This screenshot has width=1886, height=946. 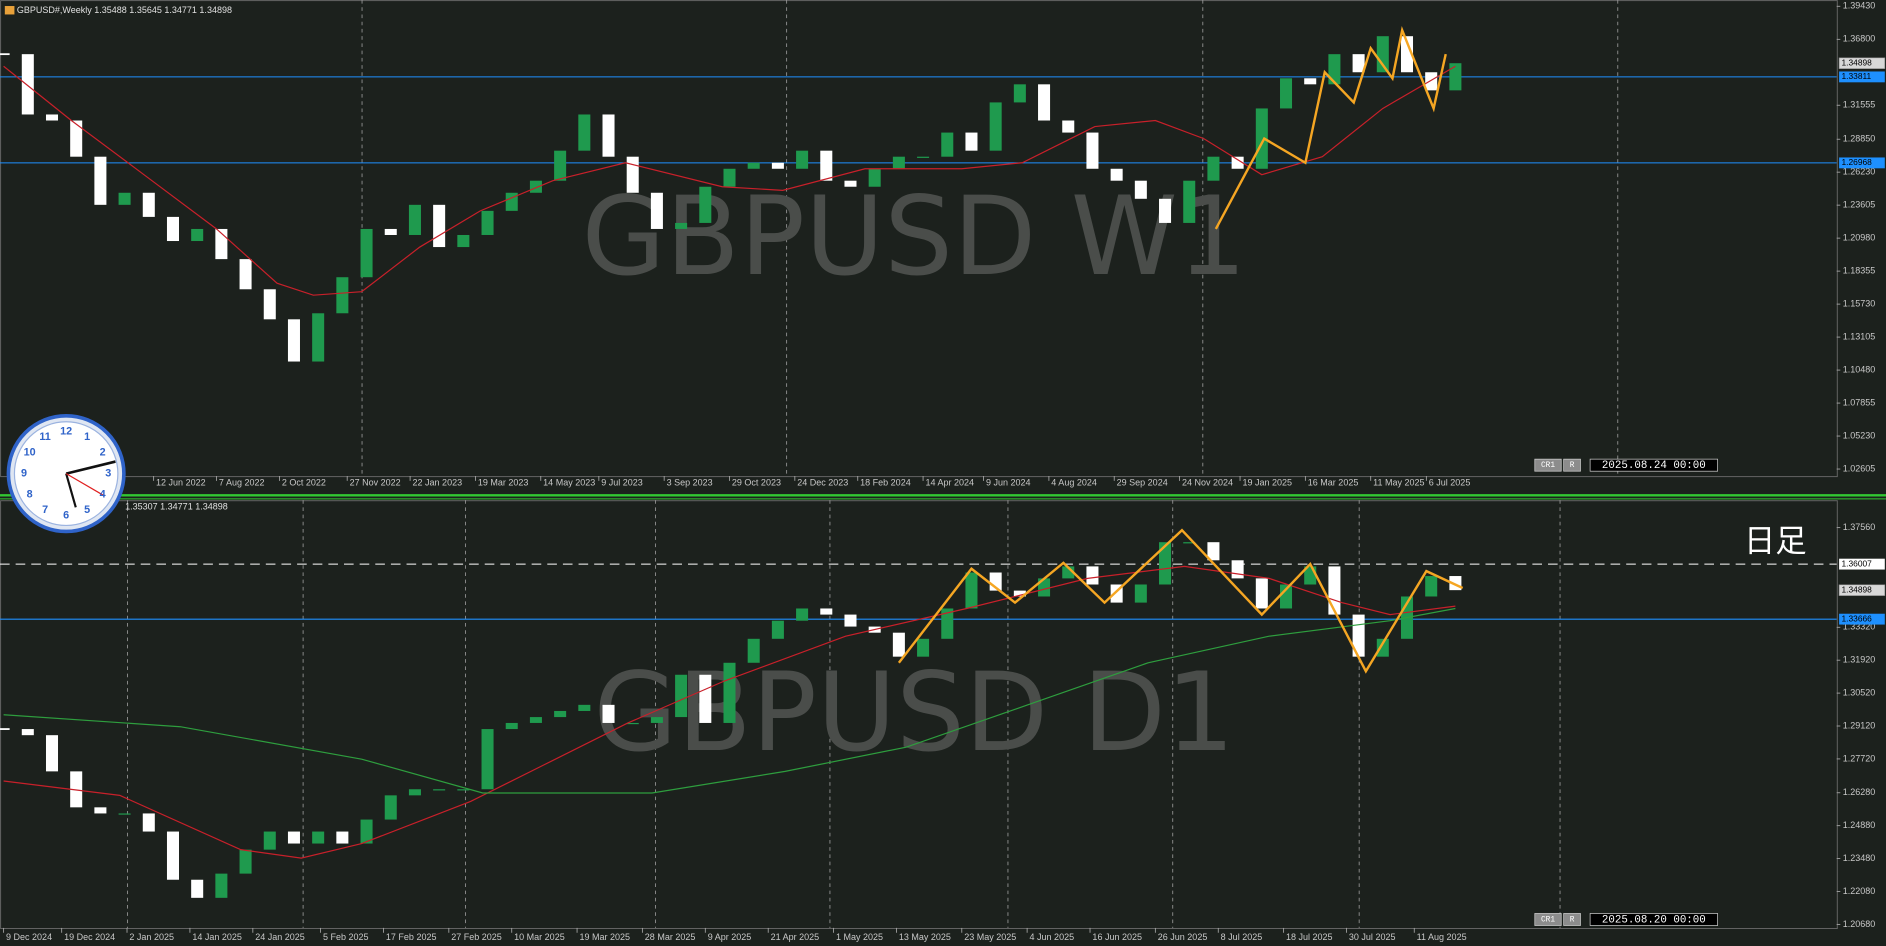 What do you see at coordinates (9, 10) in the screenshot?
I see `symbol-icon` at bounding box center [9, 10].